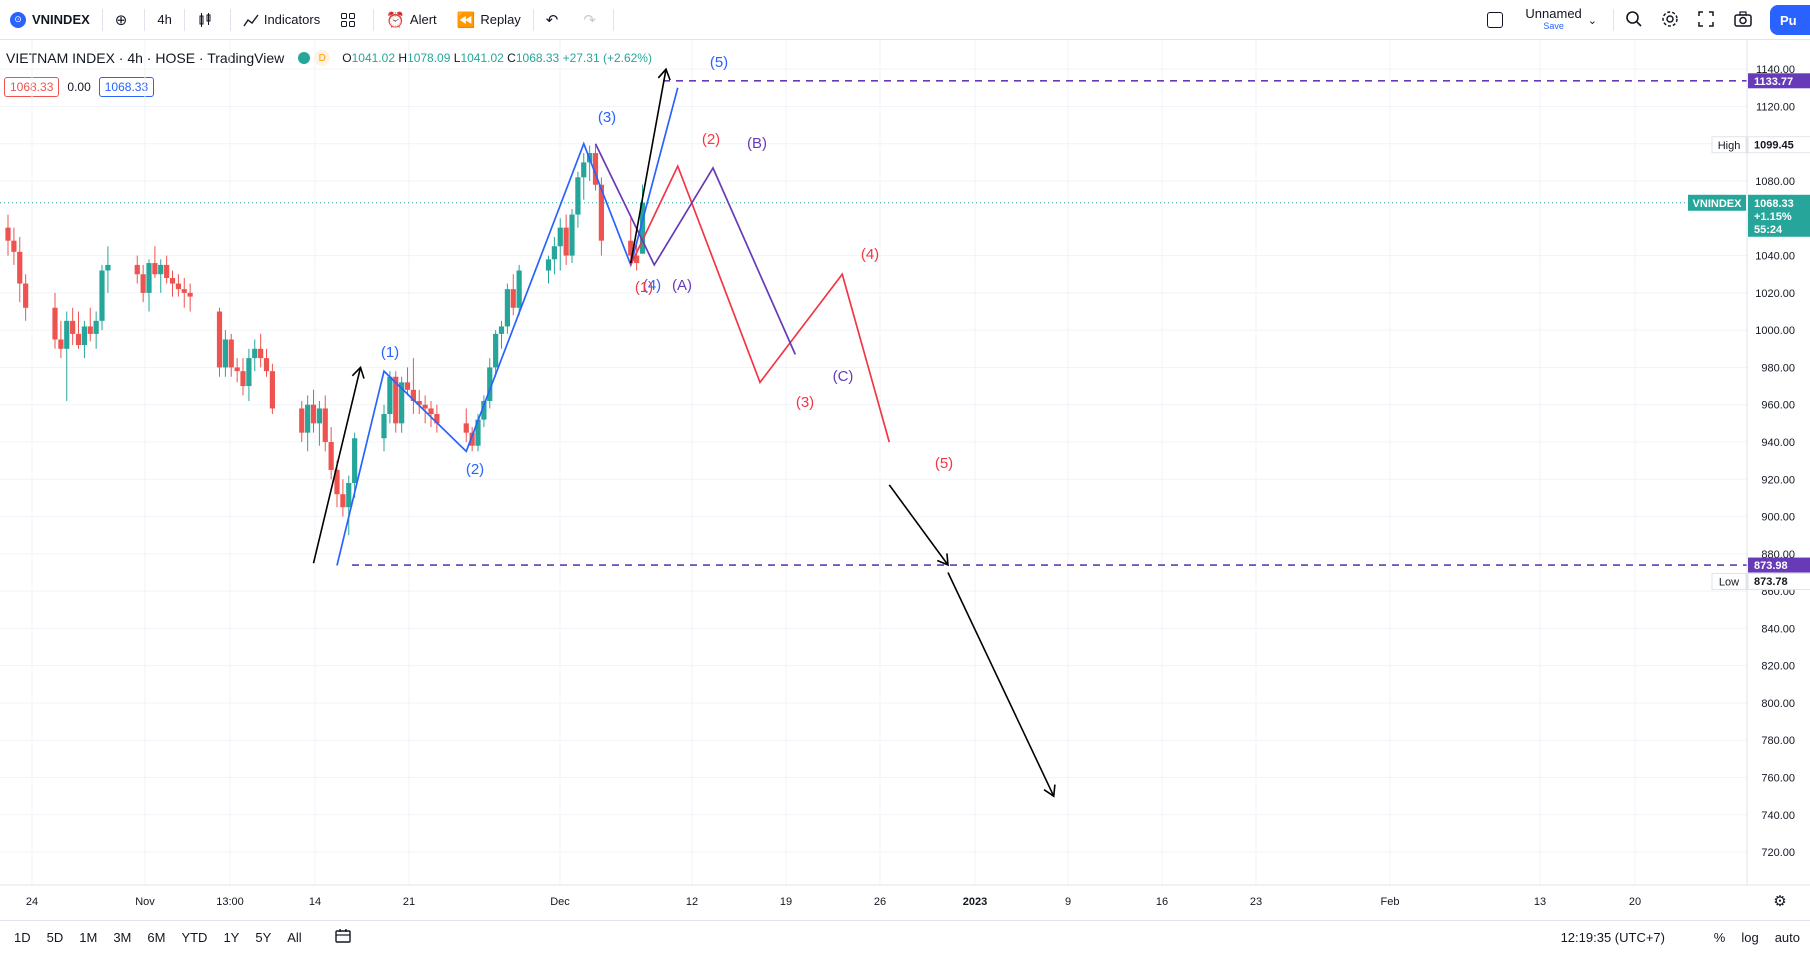 The height and width of the screenshot is (953, 1810). Describe the element at coordinates (905, 897) in the screenshot. I see `time-axis: 24 Nov 13:00 14 21 Dec 12 19 26 2023 9 16 23 Feb 13 20 ⚙` at that location.